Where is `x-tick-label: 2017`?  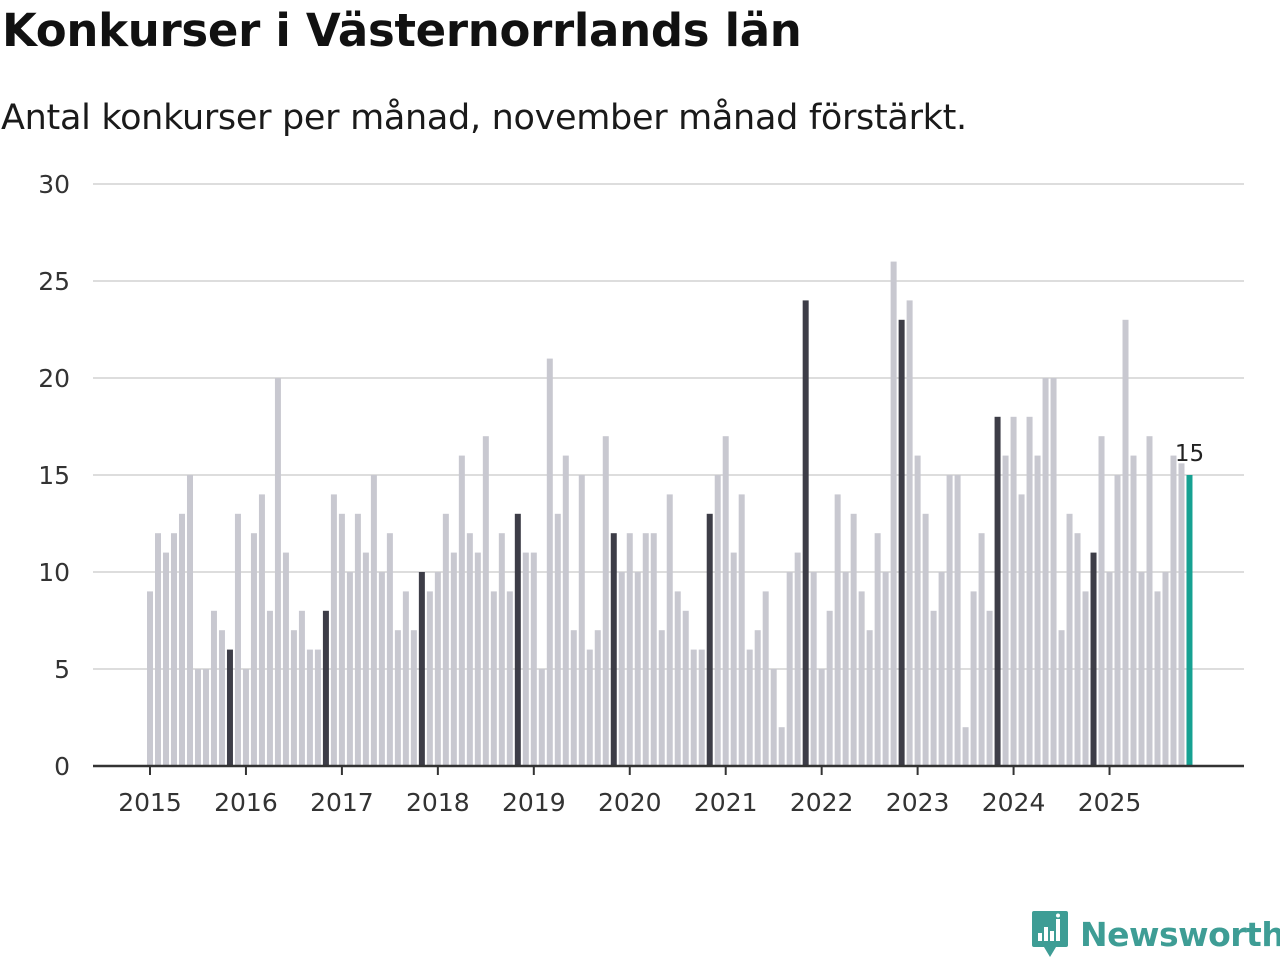
x-tick-label: 2017 is located at coordinates (342, 802).